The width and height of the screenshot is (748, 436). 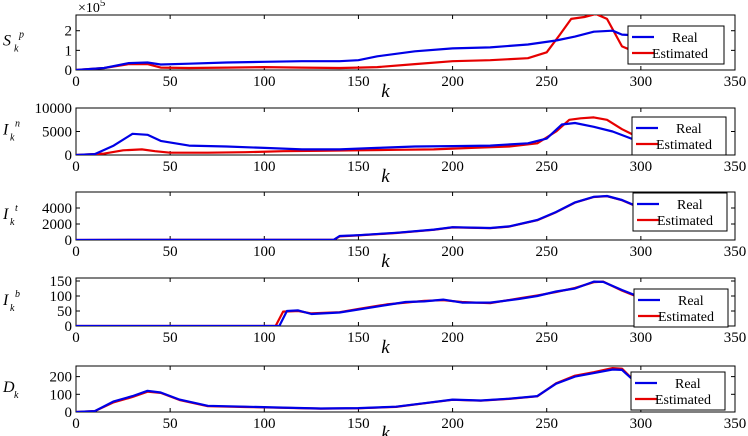 What do you see at coordinates (16, 208) in the screenshot?
I see `y-label-sup: t` at bounding box center [16, 208].